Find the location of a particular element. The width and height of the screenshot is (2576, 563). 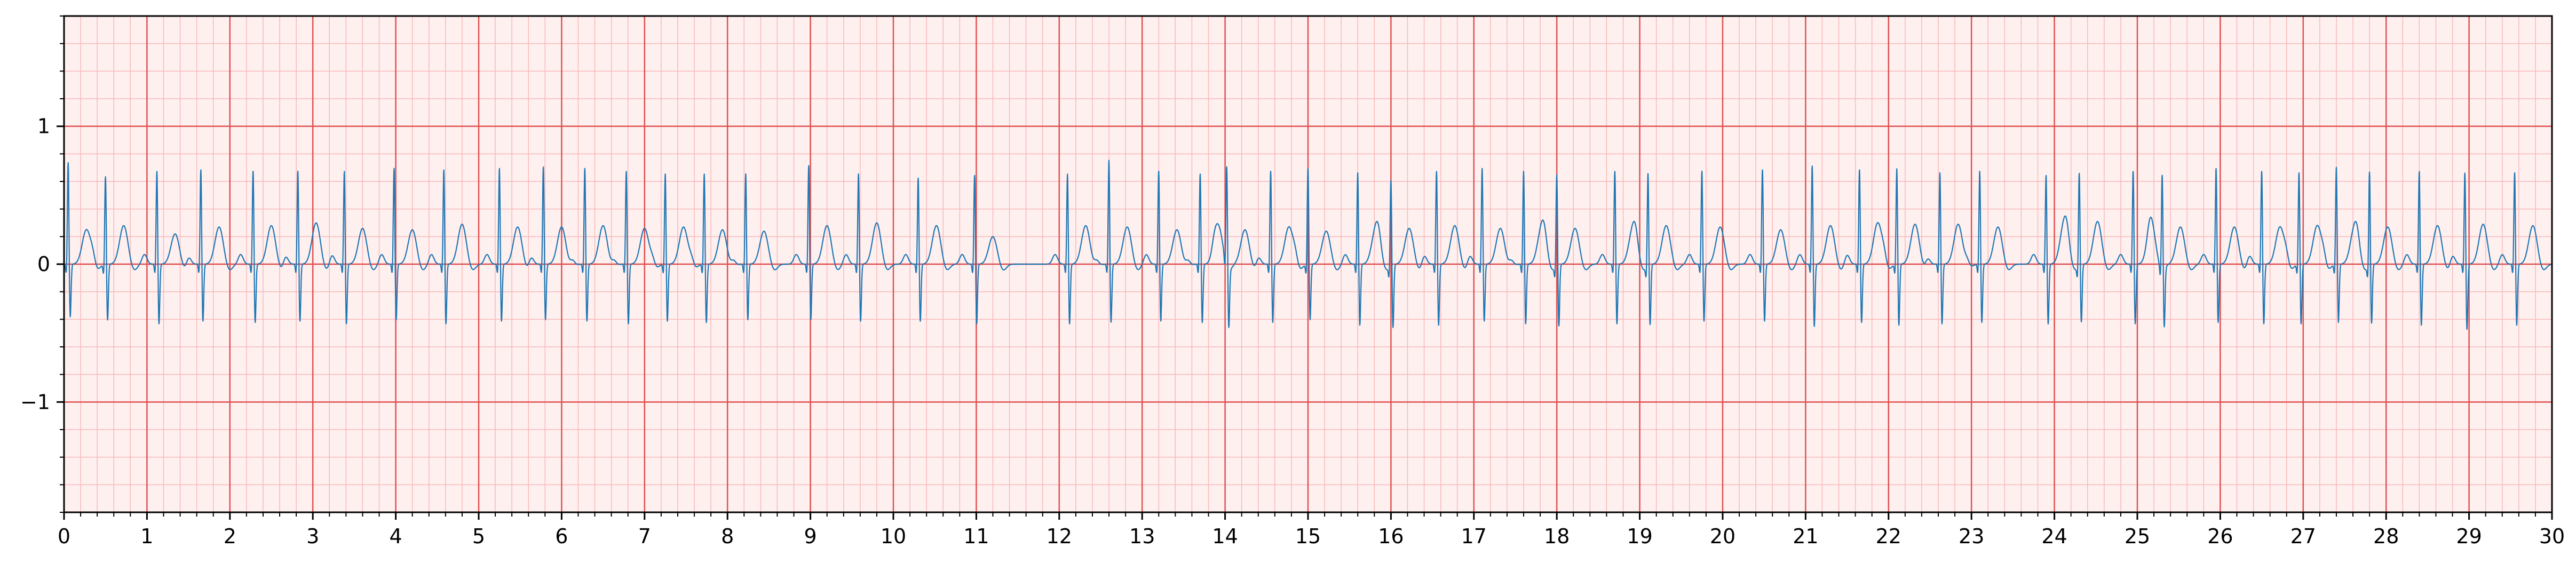

x-tick-label: 27 is located at coordinates (2303, 536).